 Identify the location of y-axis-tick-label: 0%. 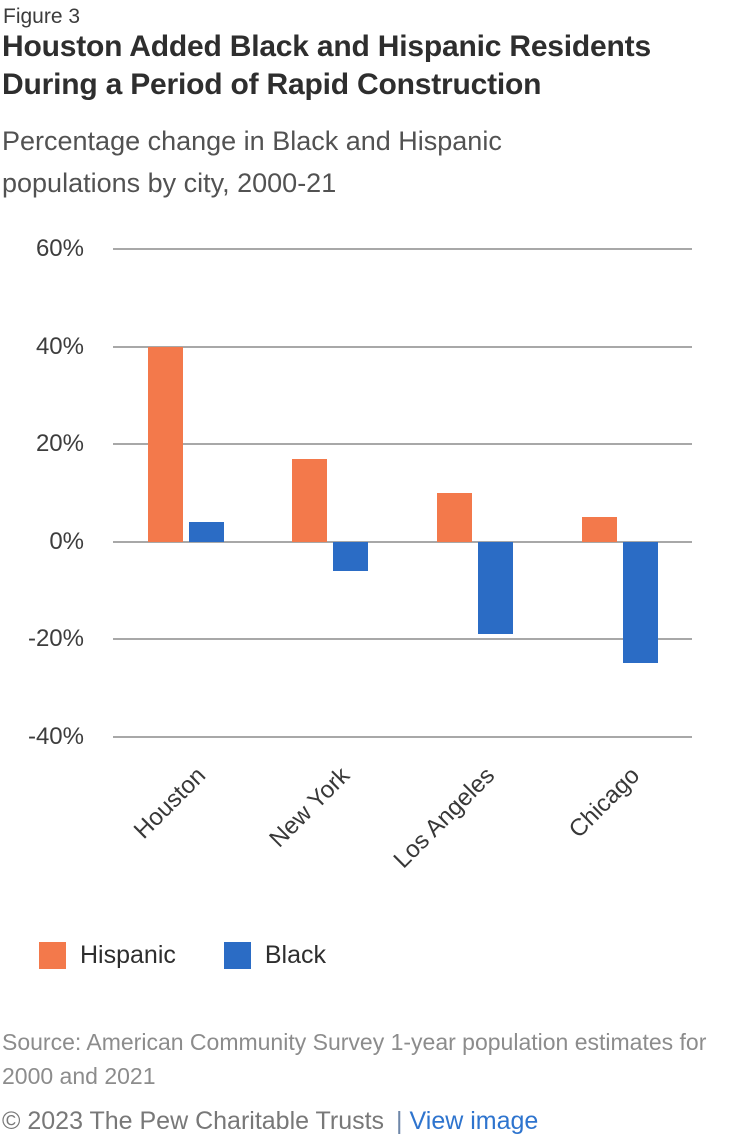
(66, 541).